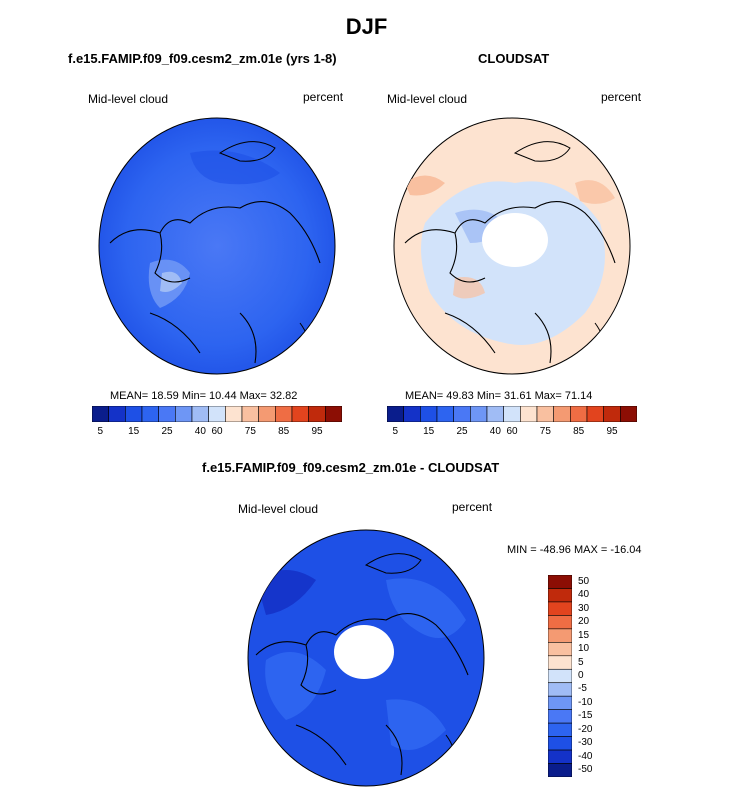 Image resolution: width=733 pixels, height=788 pixels. I want to click on colorbar-tick-label: 50, so click(584, 581).